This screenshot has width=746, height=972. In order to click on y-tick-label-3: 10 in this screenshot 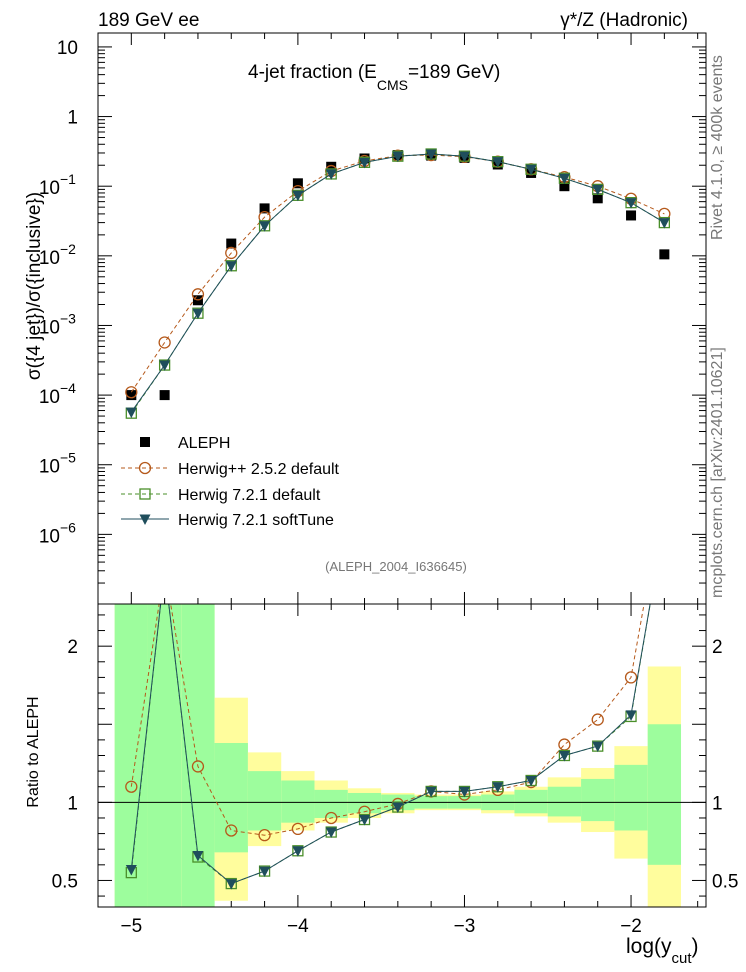, I will do `click(49, 258)`.